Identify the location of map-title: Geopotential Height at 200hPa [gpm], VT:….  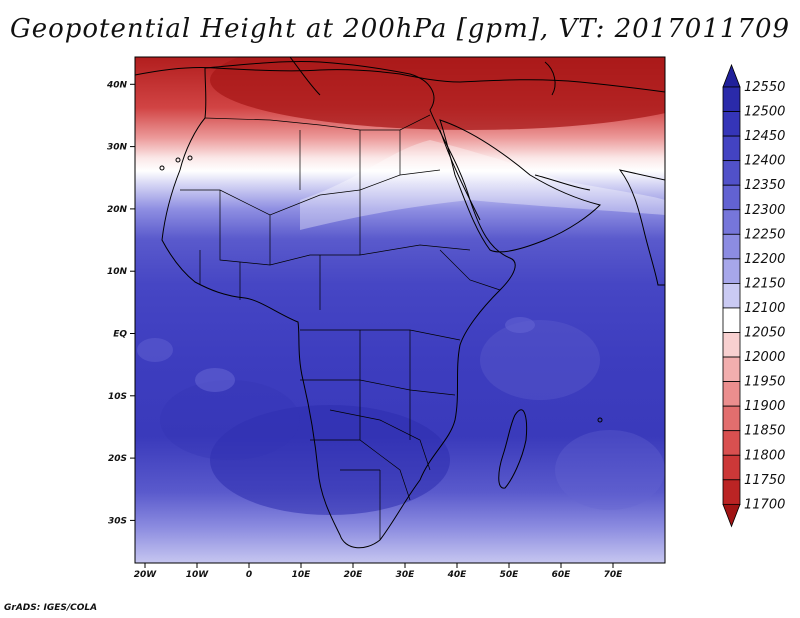
(400, 29).